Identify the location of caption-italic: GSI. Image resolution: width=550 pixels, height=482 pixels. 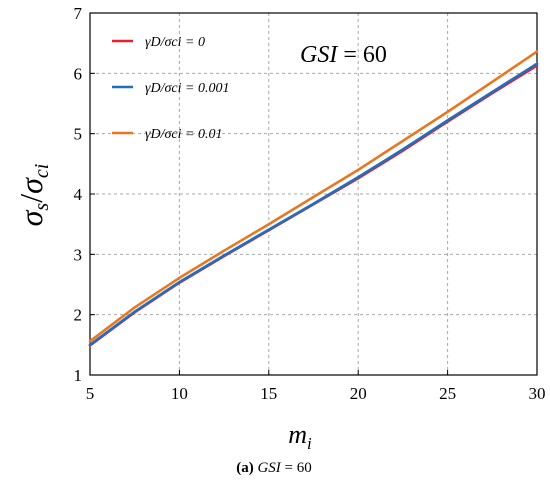
(269, 468).